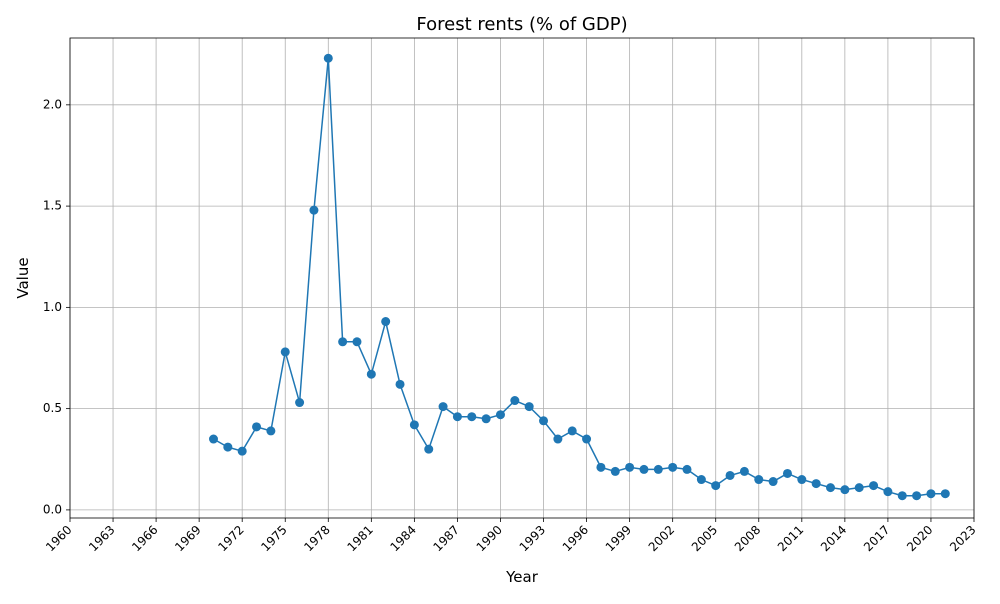  I want to click on y-tick-label: 1.0, so click(52, 307).